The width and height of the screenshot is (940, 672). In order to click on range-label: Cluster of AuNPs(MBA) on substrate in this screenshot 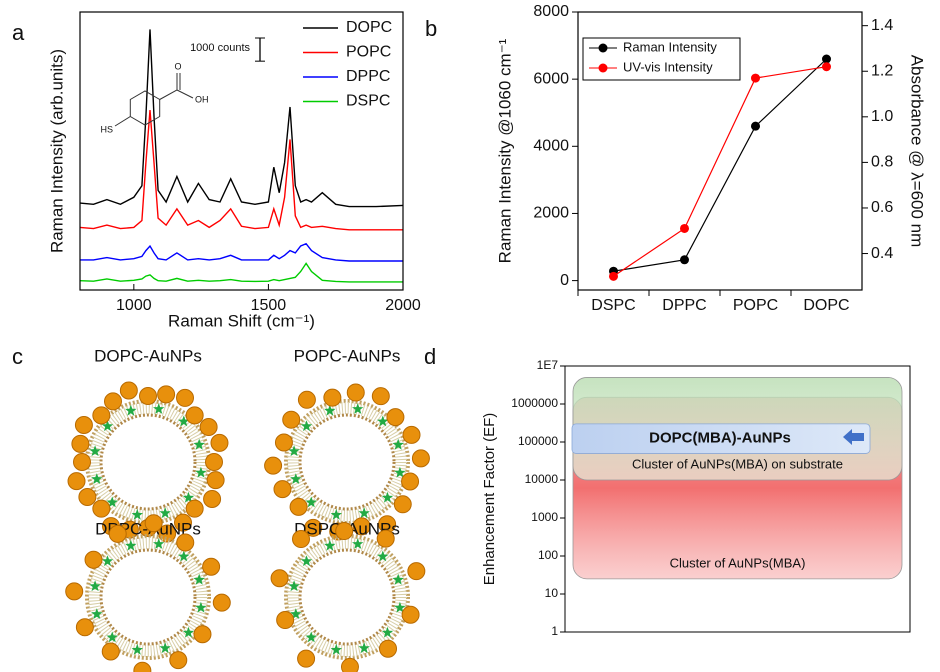, I will do `click(737, 463)`.